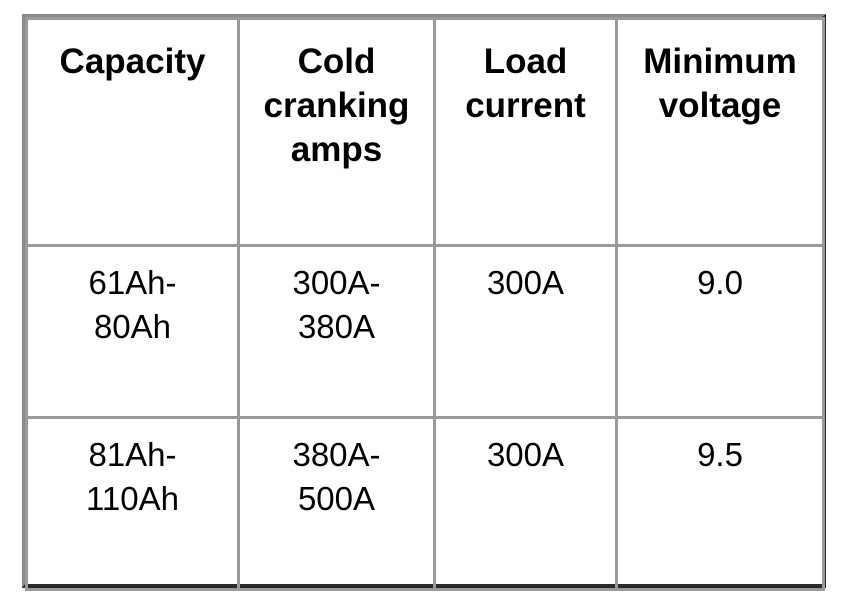 This screenshot has height=606, width=864. What do you see at coordinates (720, 83) in the screenshot?
I see `header-minimum-voltage-text: Minimum voltage` at bounding box center [720, 83].